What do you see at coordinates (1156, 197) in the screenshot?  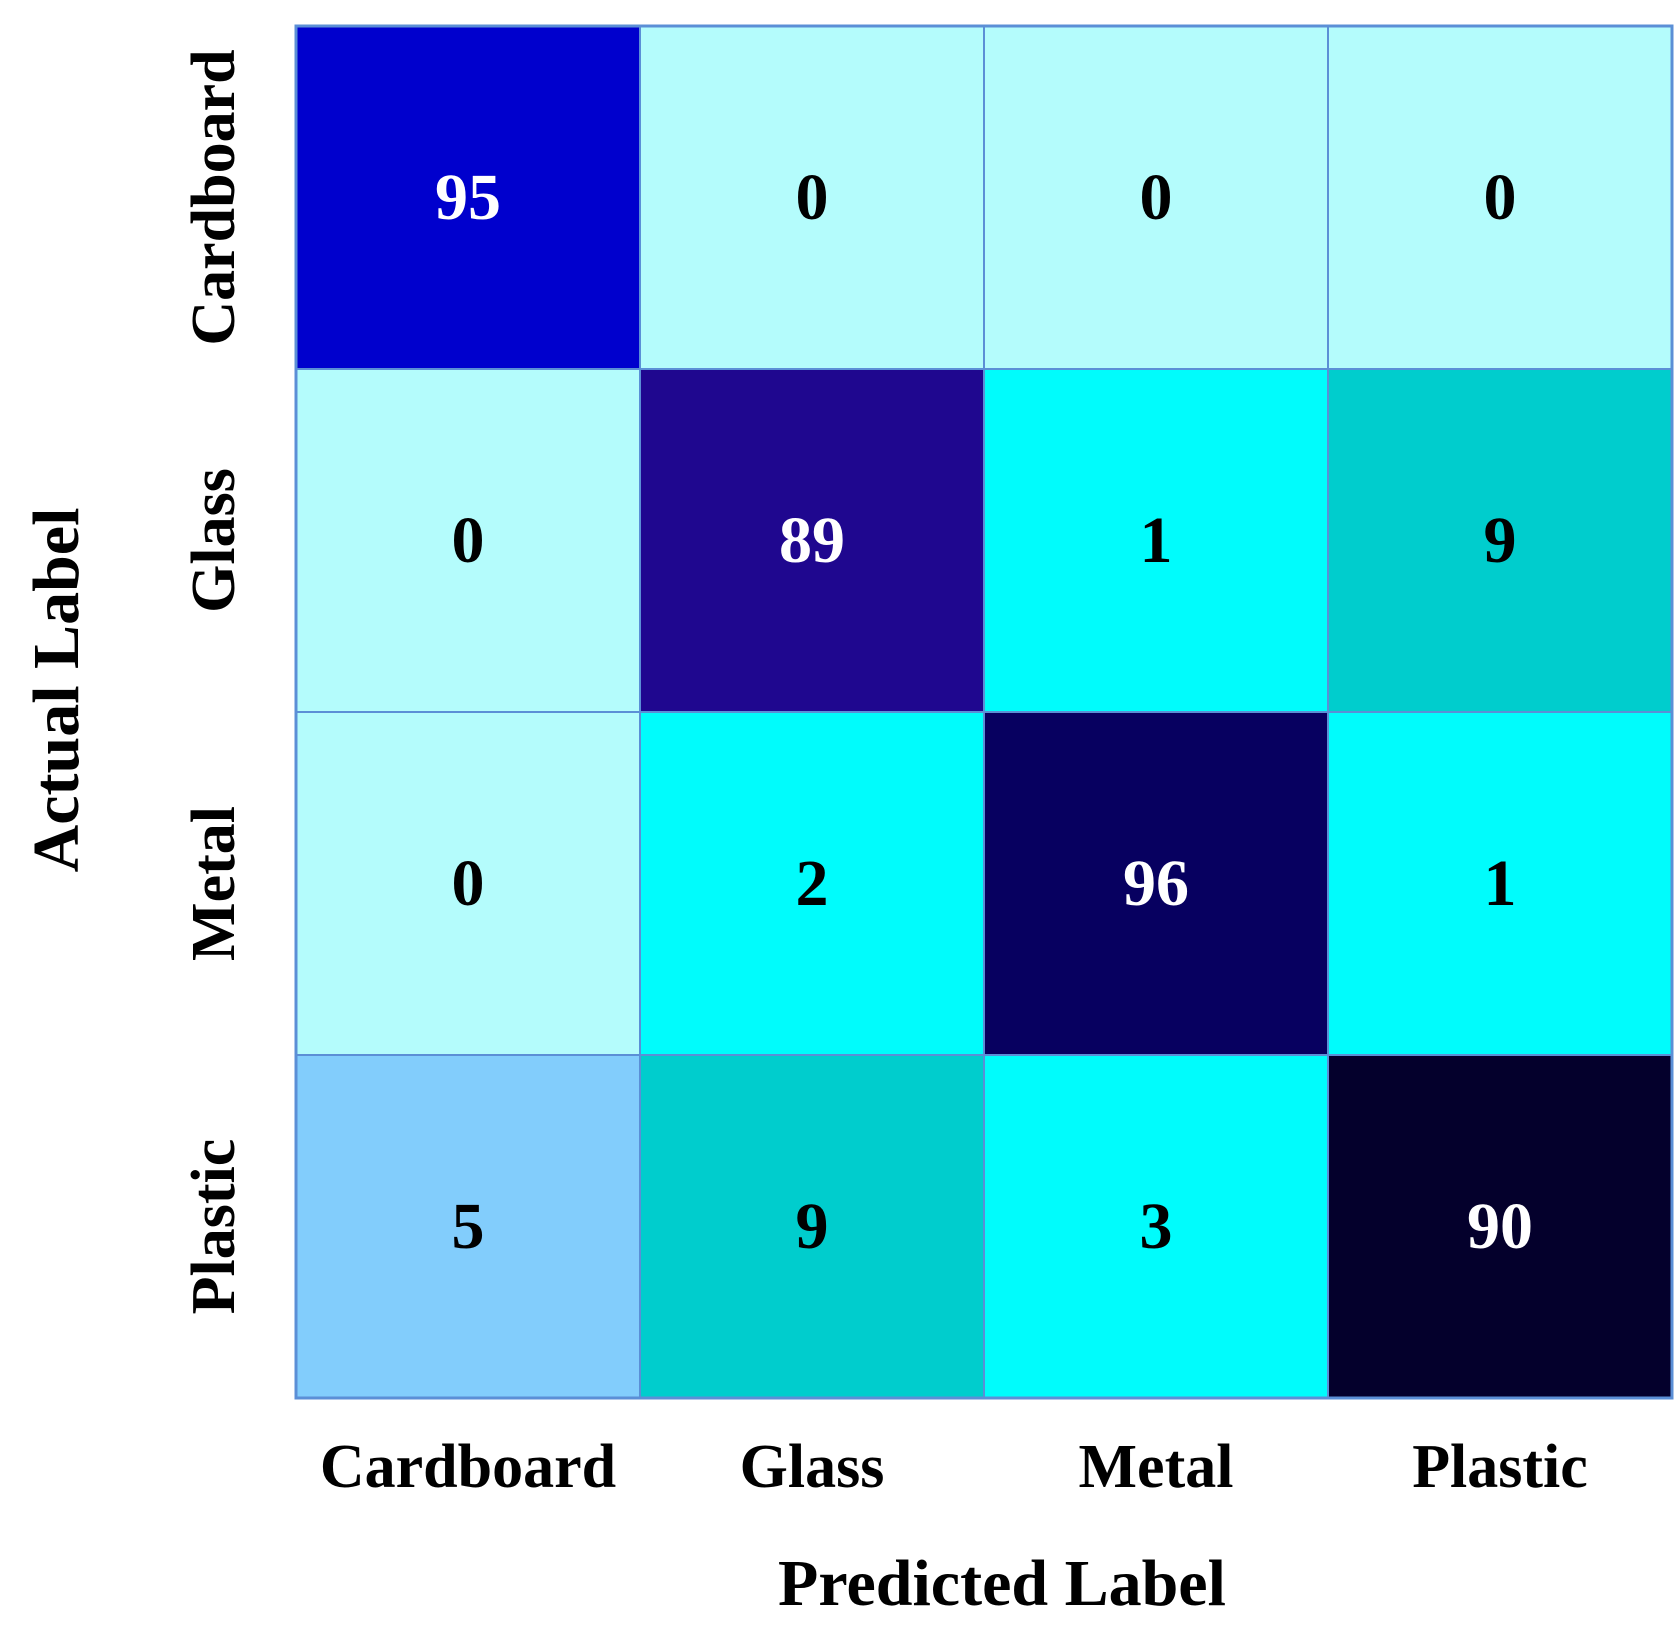 I see `cell-value-cardboard-metal: 0` at bounding box center [1156, 197].